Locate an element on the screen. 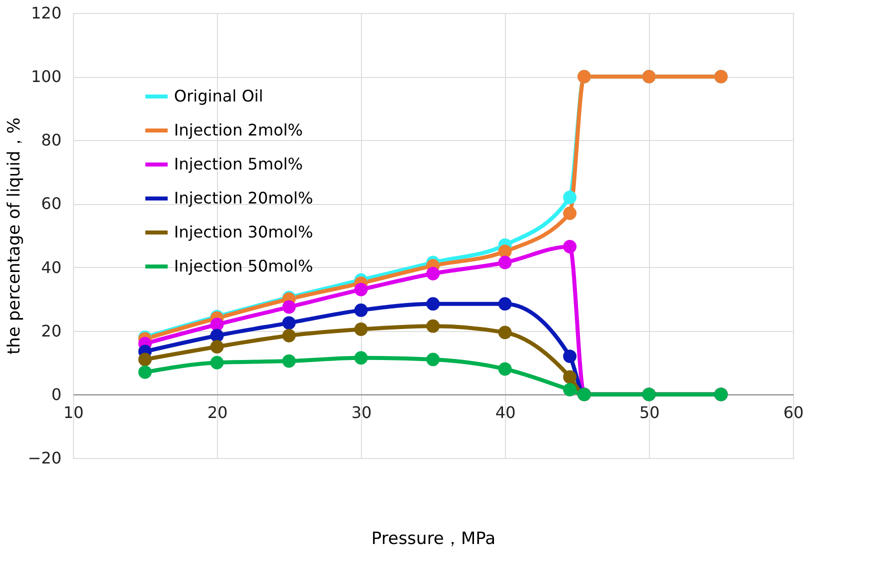 This screenshot has width=877, height=568. legend-label: Injection 50mol% is located at coordinates (244, 266).